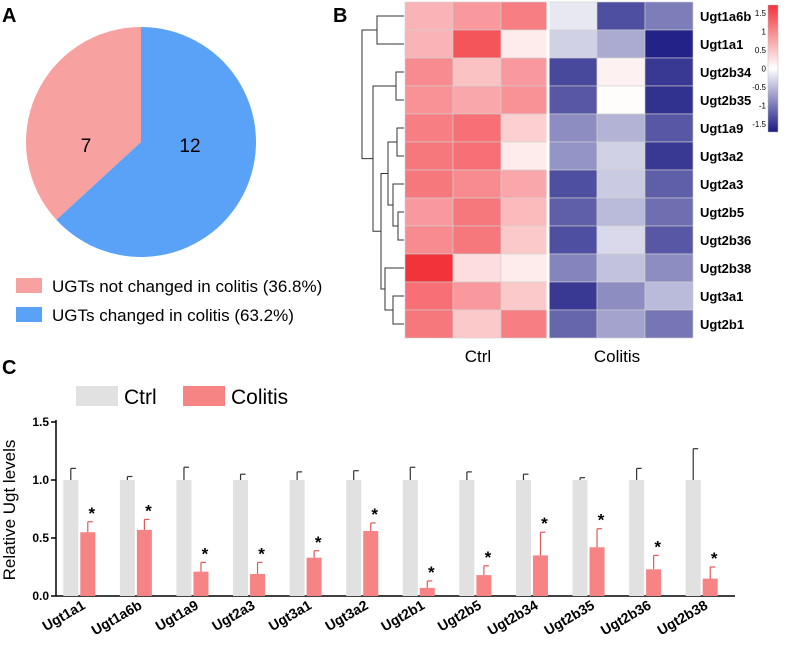  Describe the element at coordinates (40, 480) in the screenshot. I see `y-tick-label: 1.0` at that location.